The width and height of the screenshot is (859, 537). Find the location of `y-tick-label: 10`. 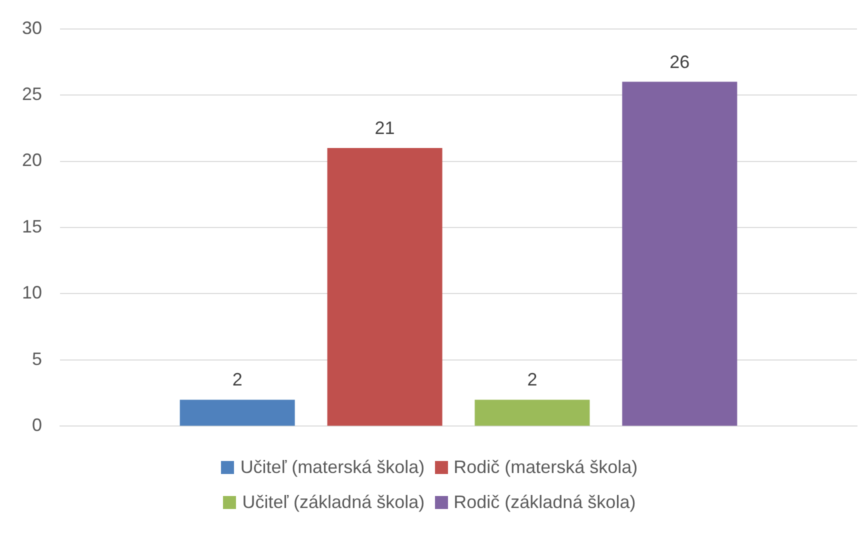

y-tick-label: 10 is located at coordinates (32, 292).